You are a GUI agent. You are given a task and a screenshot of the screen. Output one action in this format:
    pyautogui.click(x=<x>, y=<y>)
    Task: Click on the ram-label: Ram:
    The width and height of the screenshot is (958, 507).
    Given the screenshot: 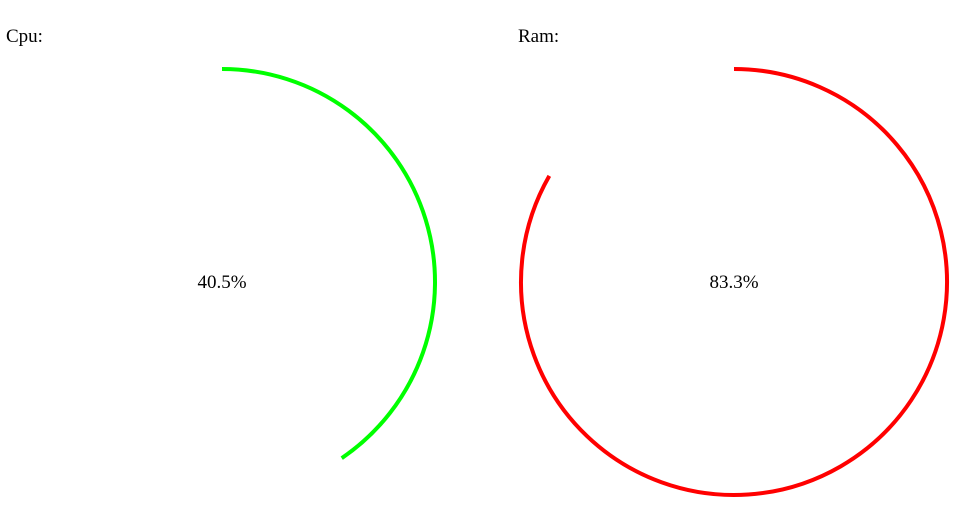 What is the action you would take?
    pyautogui.click(x=539, y=36)
    